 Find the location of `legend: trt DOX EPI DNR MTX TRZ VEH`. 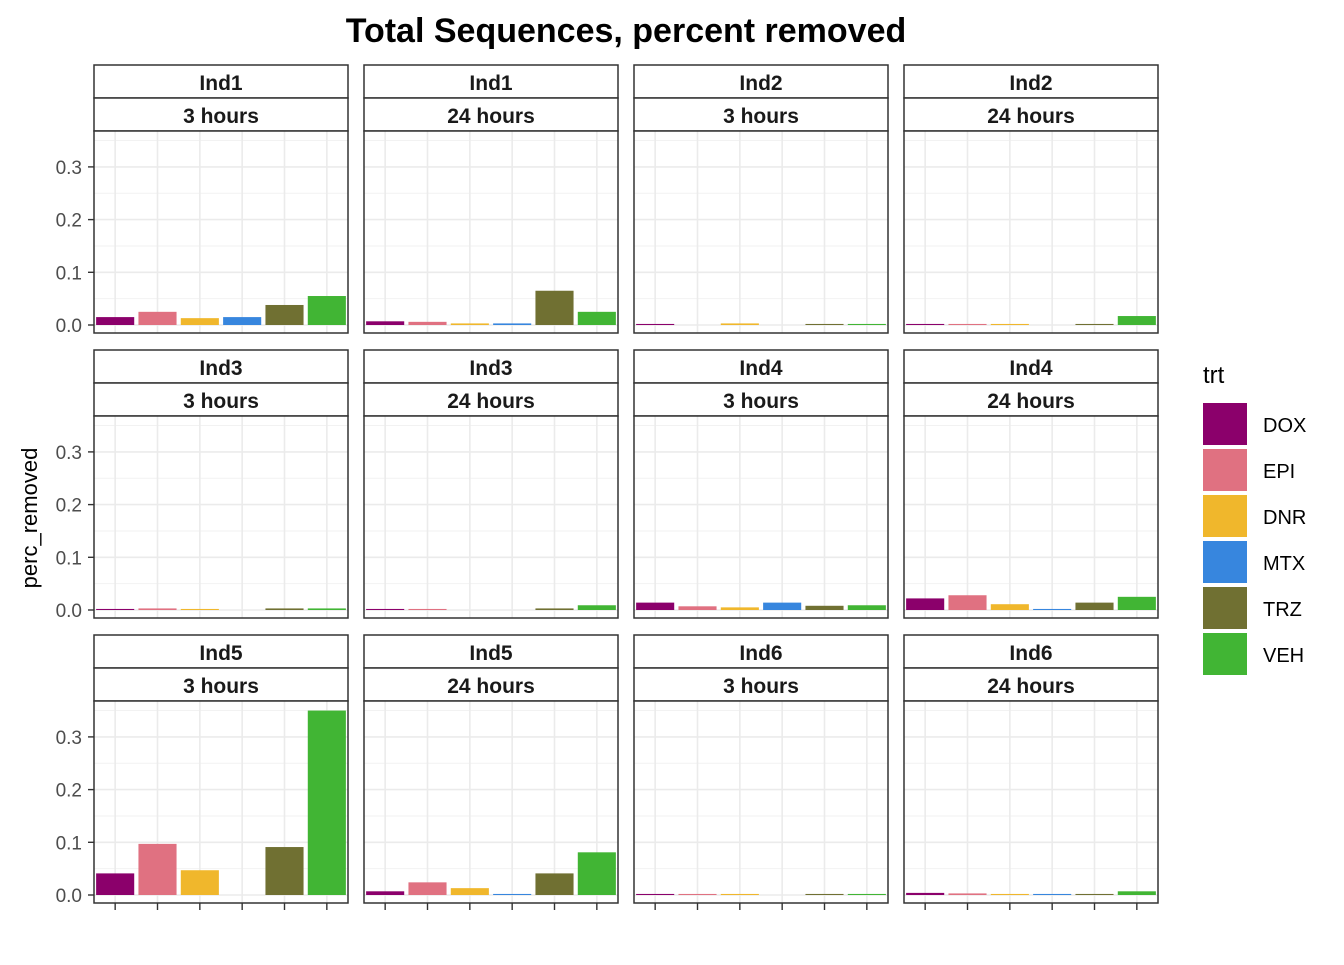

legend: trt DOX EPI DNR MTX TRZ VEH is located at coordinates (1254, 518).